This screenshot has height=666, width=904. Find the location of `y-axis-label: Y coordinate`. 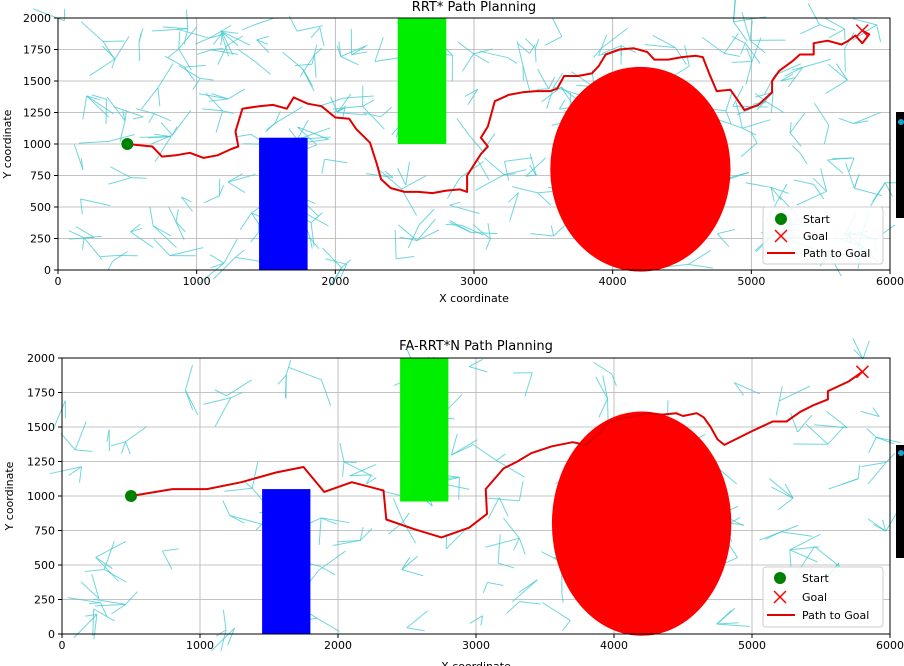

y-axis-label: Y coordinate is located at coordinates (7, 144).